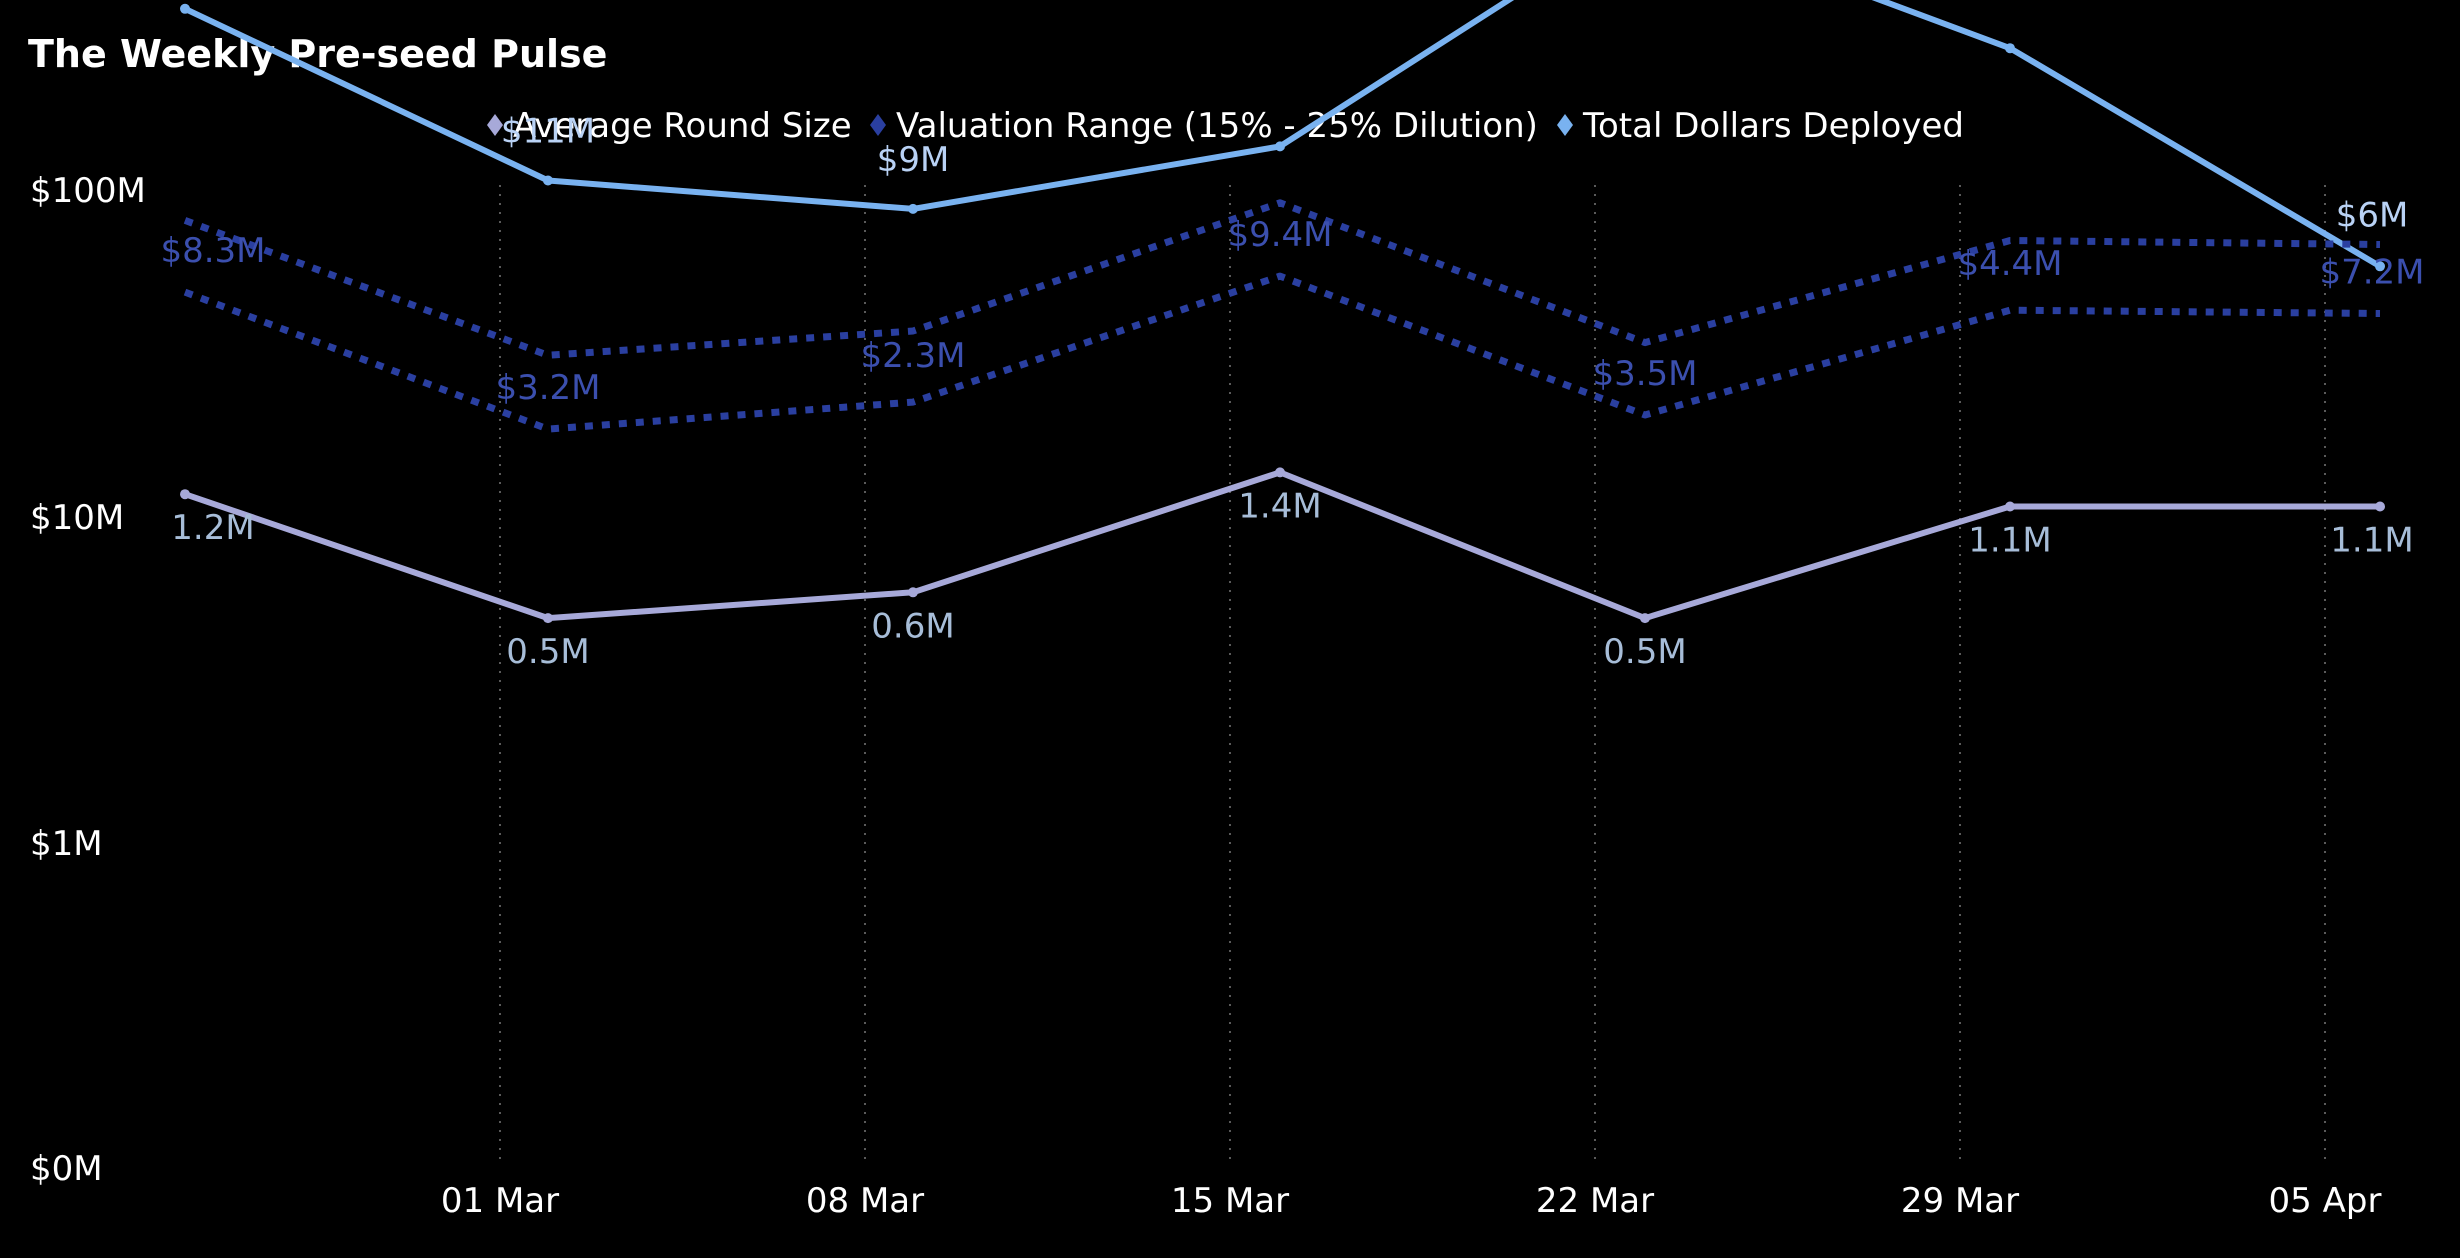  I want to click on data-label: 0.6M, so click(912, 626).